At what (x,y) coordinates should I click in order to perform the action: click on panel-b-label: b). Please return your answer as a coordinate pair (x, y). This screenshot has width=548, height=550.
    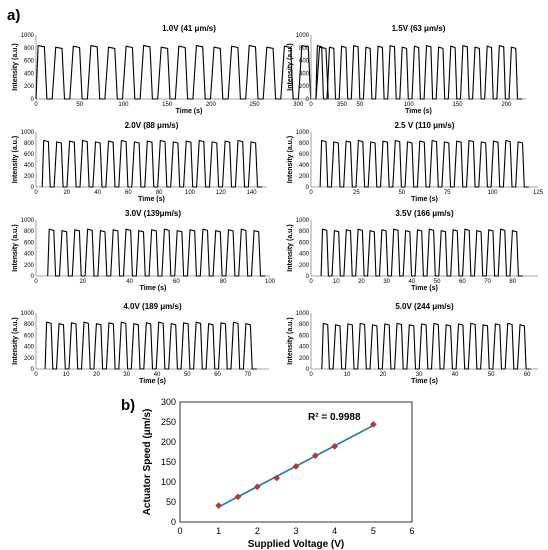
    Looking at the image, I should click on (128, 405).